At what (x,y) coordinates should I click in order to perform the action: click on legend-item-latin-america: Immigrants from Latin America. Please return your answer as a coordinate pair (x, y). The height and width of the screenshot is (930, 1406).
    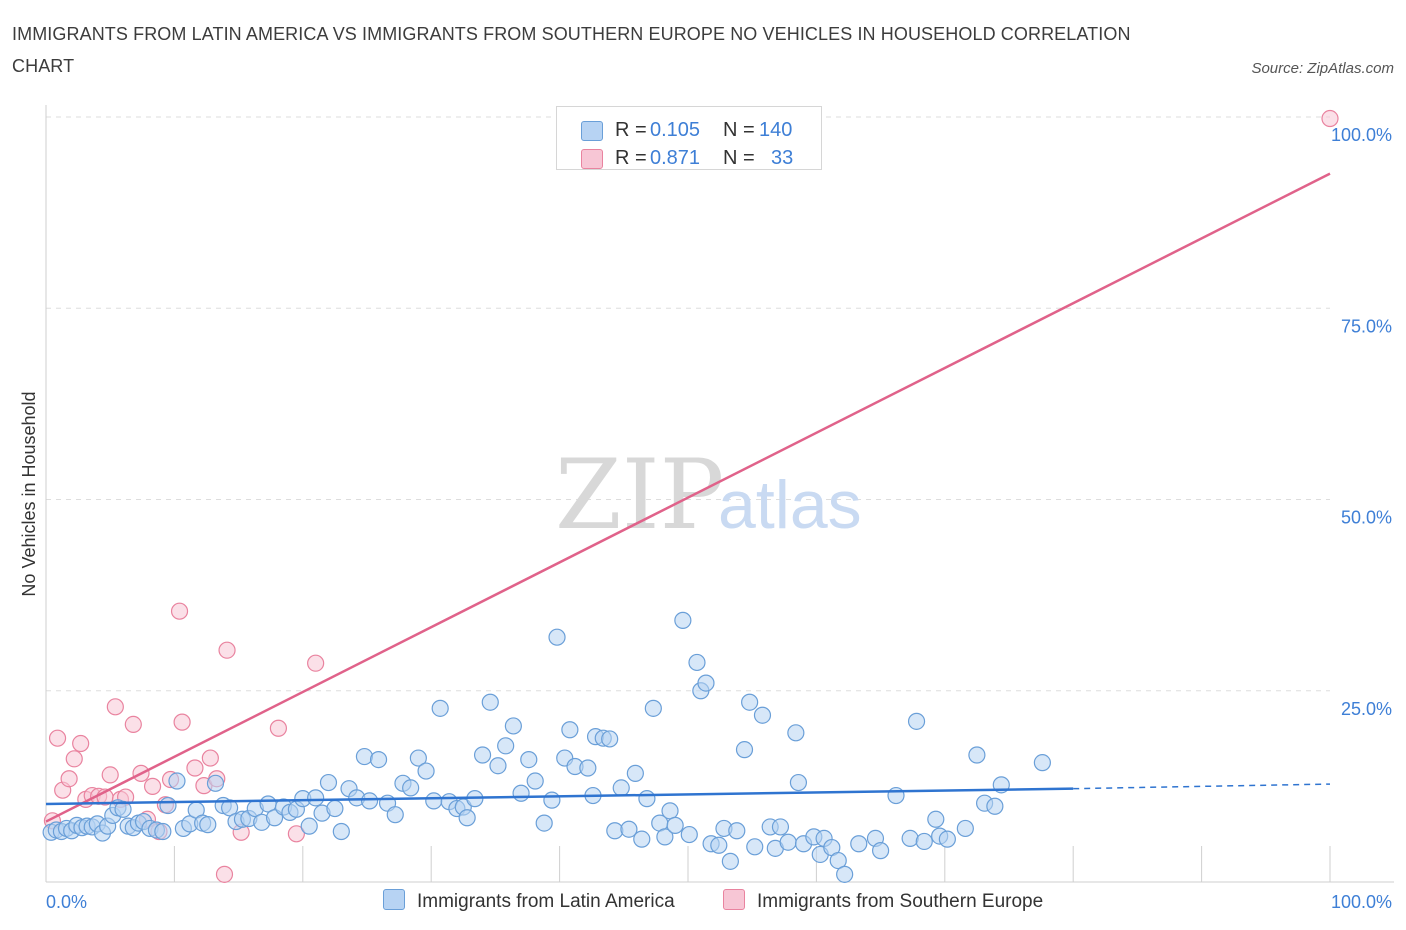
    Looking at the image, I should click on (529, 901).